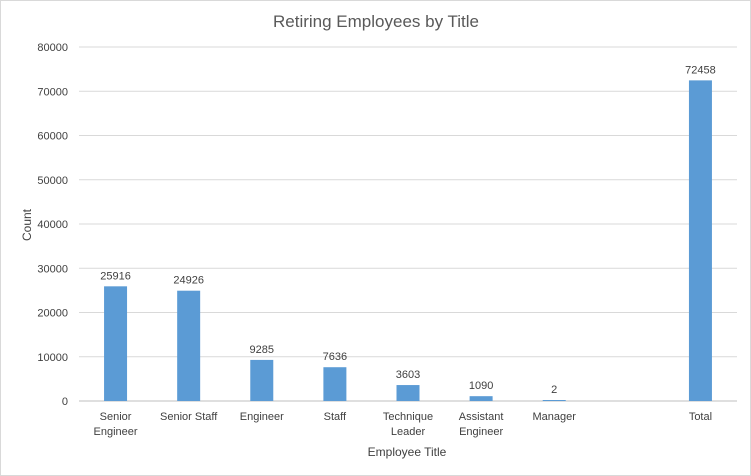  What do you see at coordinates (262, 417) in the screenshot?
I see `x-tick-label: Engineer` at bounding box center [262, 417].